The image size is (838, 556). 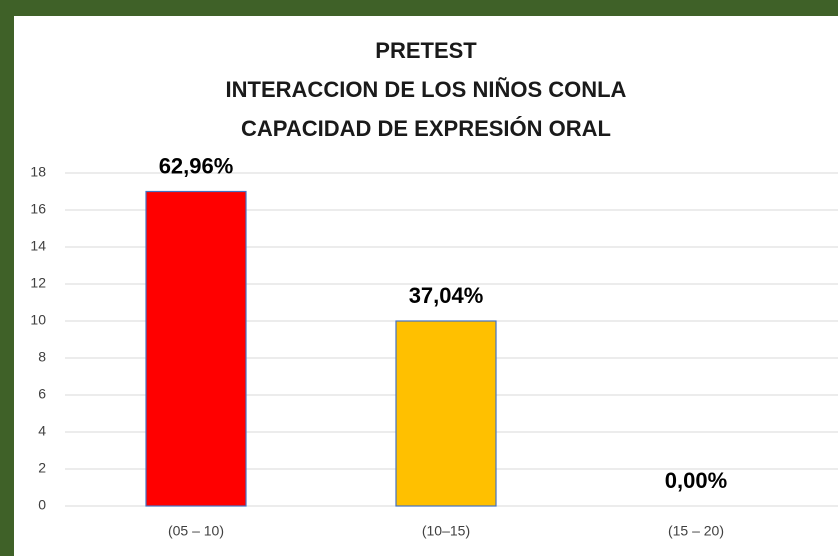 I want to click on y-tick-label: 16, so click(x=38, y=209).